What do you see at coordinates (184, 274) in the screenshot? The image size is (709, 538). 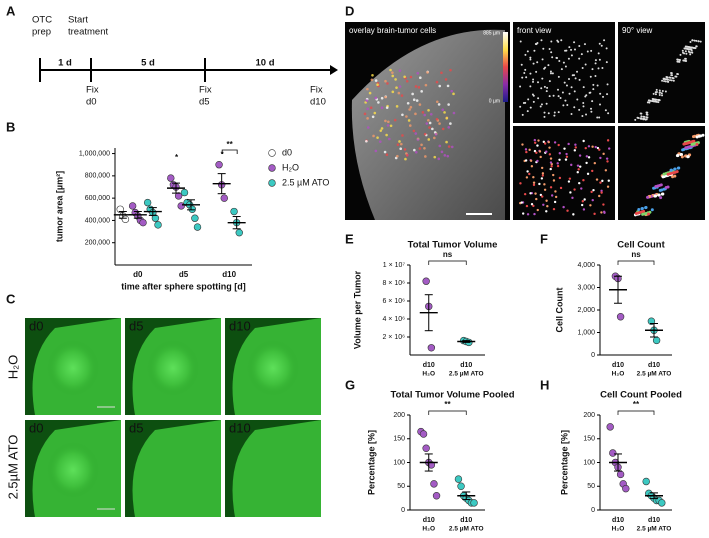 I see `x-tick-label: d5` at bounding box center [184, 274].